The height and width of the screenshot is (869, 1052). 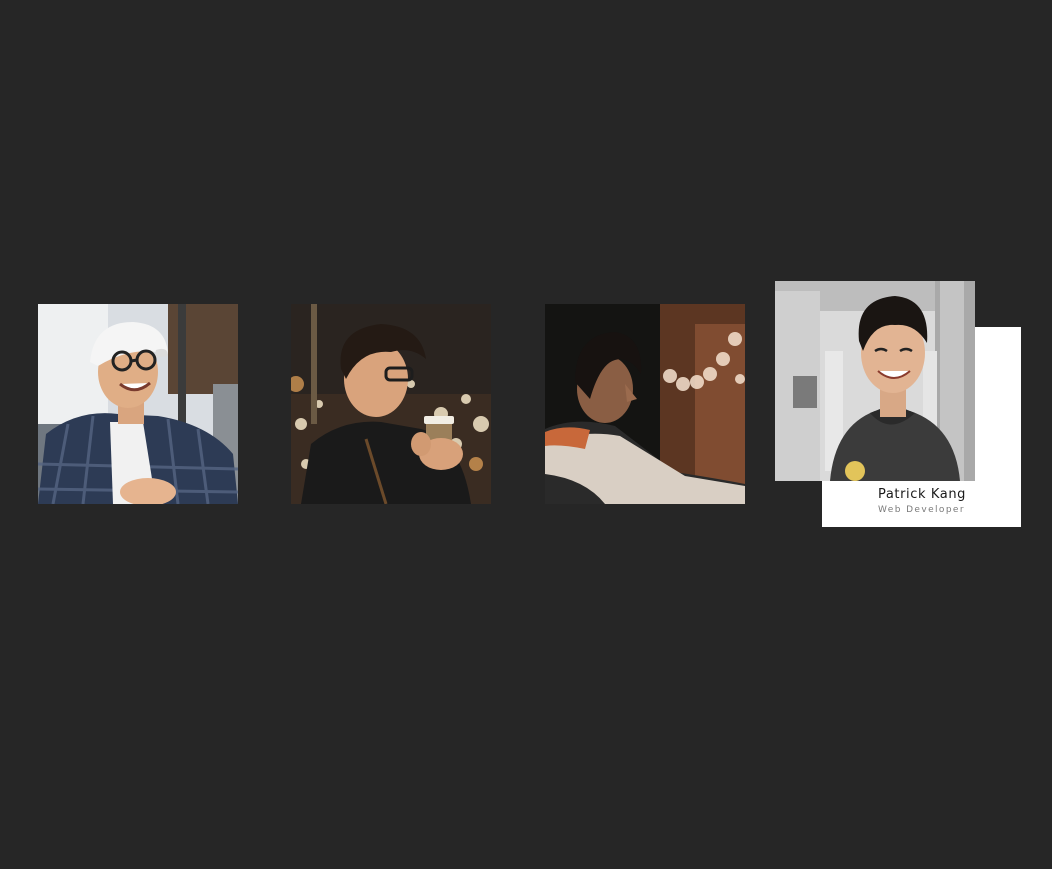 I want to click on person-cap-photo-icon, so click(x=138, y=404).